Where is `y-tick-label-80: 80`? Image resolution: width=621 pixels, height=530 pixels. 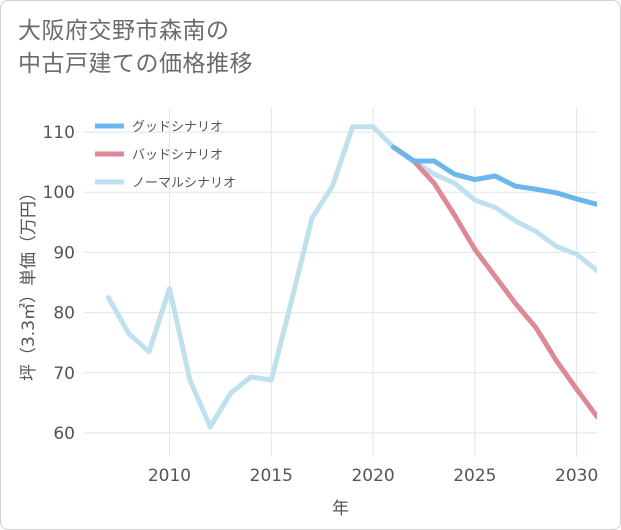 y-tick-label-80: 80 is located at coordinates (64, 314).